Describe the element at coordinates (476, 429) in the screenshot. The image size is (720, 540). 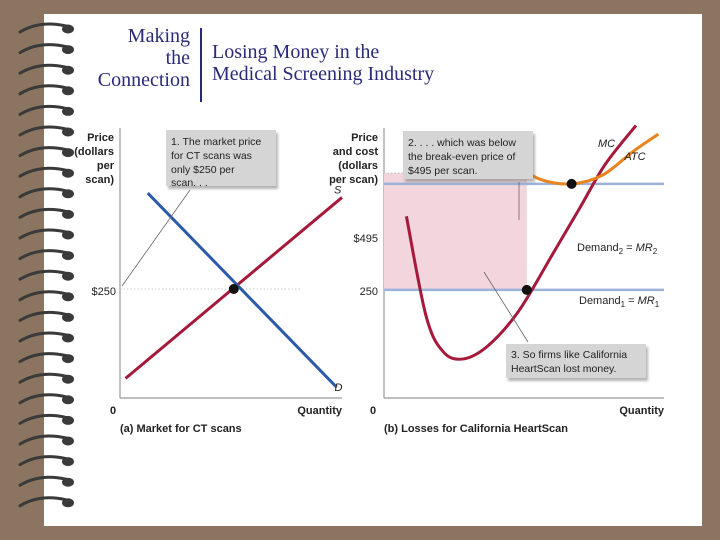
I see `panel-b-caption: (b) Losses for California HeartScan` at that location.